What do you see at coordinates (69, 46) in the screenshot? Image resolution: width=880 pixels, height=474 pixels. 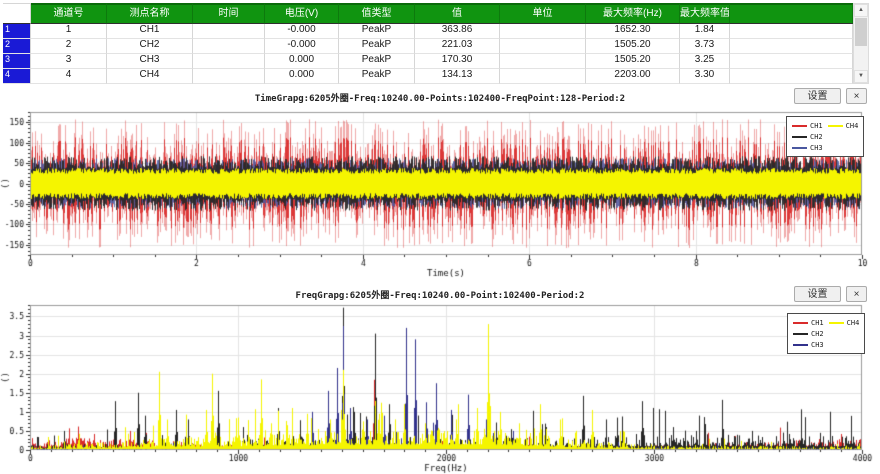 I see `cell-channel: 2` at bounding box center [69, 46].